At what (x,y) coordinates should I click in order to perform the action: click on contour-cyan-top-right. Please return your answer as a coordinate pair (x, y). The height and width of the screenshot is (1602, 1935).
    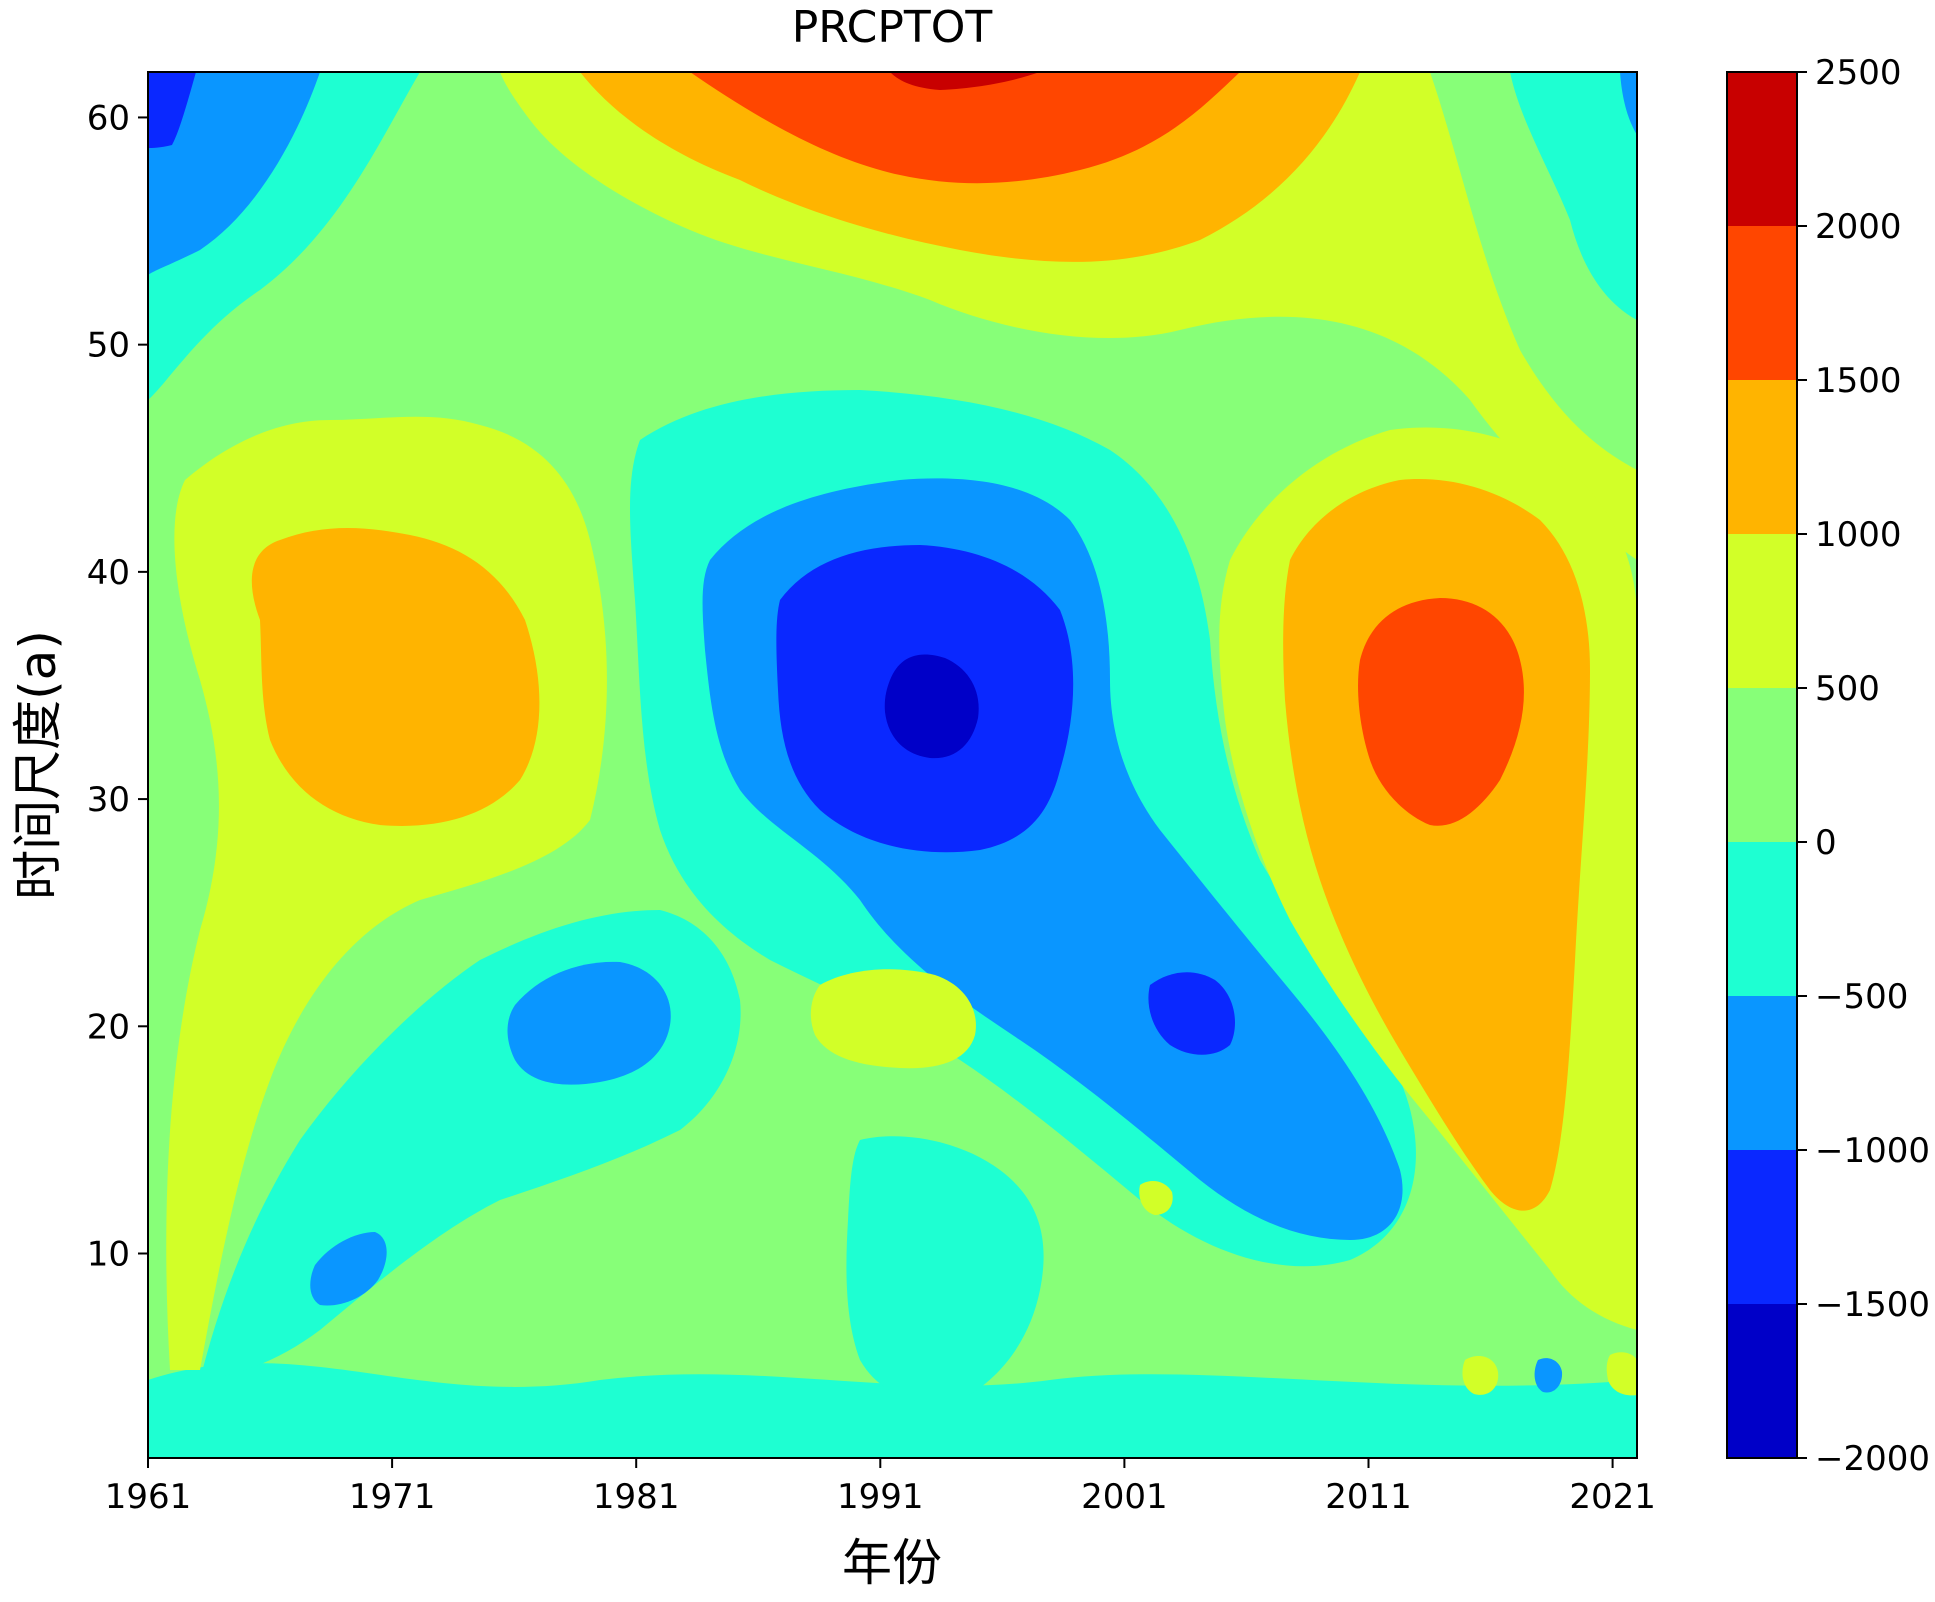
    Looking at the image, I should click on (1573, 196).